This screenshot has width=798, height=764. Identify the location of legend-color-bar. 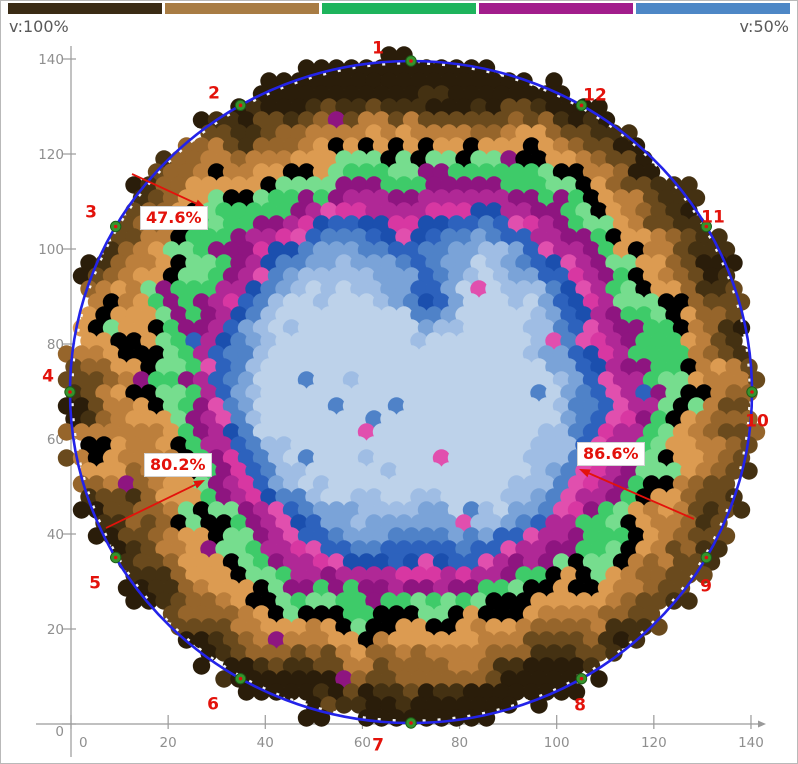
(399, 8).